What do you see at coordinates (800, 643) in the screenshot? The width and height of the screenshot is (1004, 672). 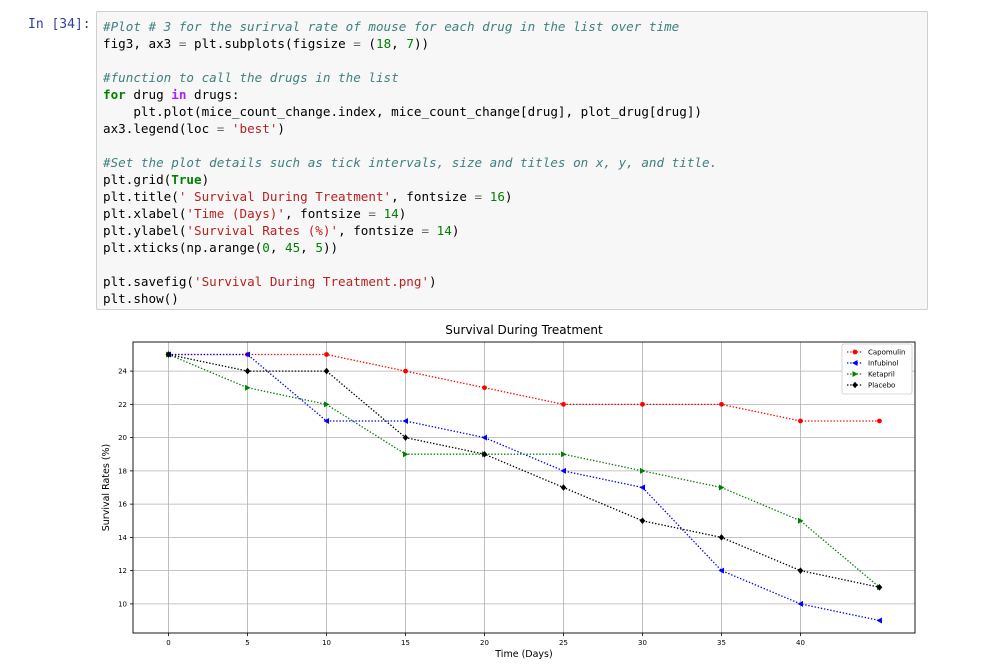 I see `x-tick-label: 40` at bounding box center [800, 643].